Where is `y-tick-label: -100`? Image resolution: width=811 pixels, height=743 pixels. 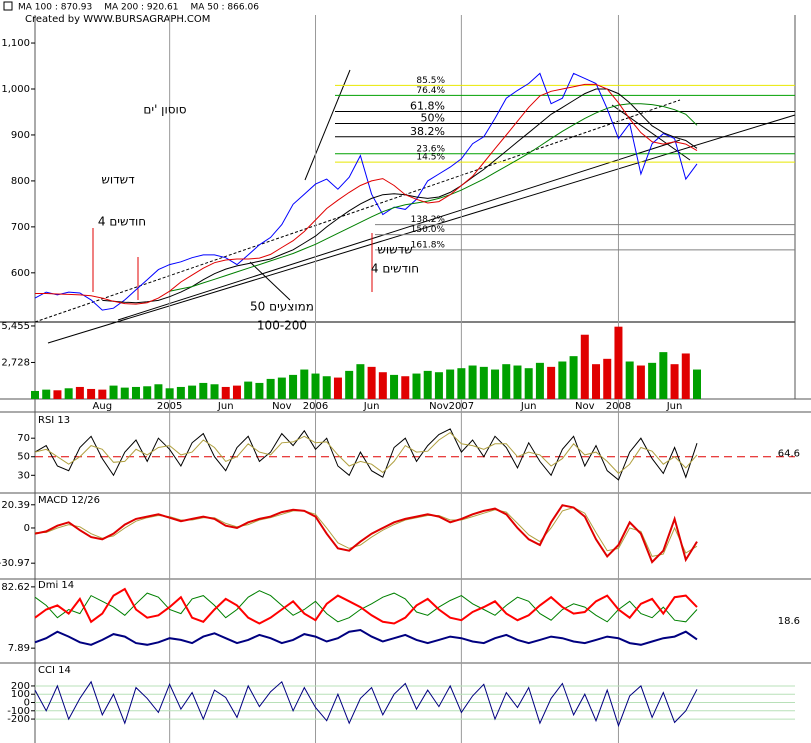 y-tick-label: -100 is located at coordinates (18, 711).